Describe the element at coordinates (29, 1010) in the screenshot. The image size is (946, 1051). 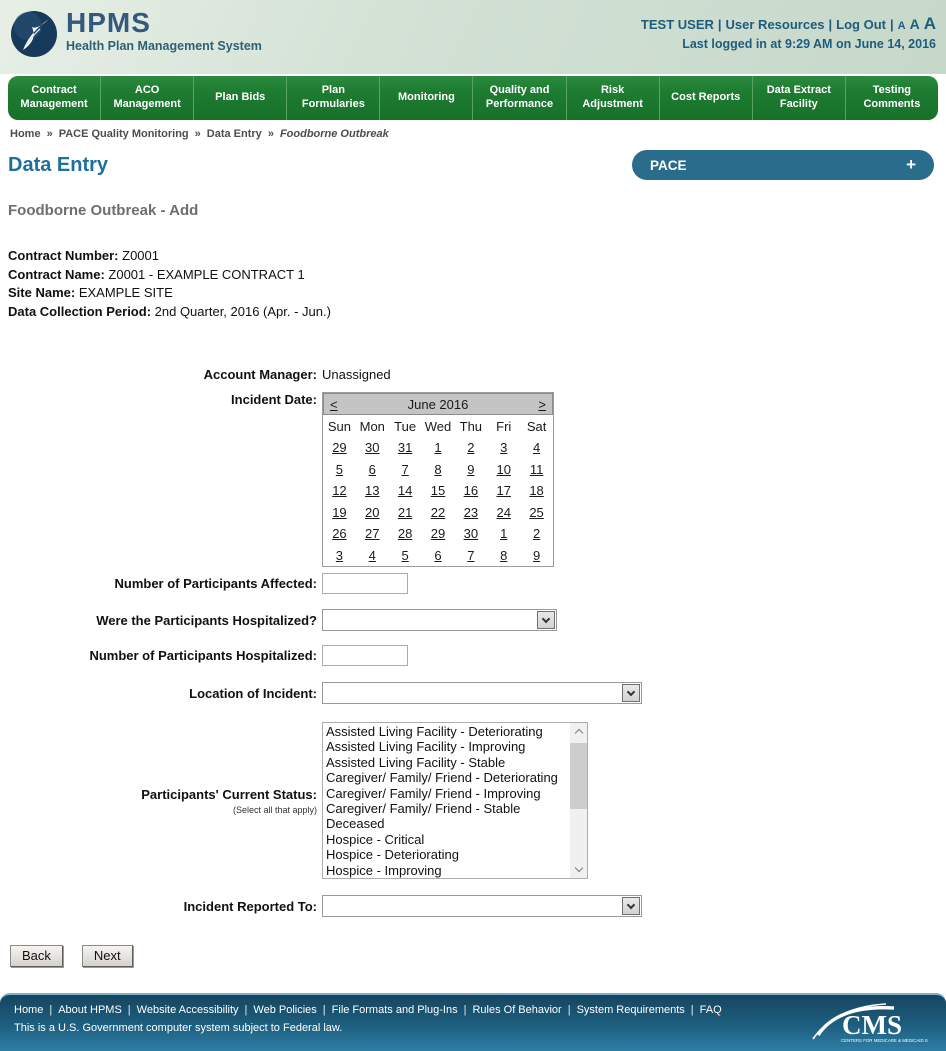
I see `footer-link-home: Home` at that location.